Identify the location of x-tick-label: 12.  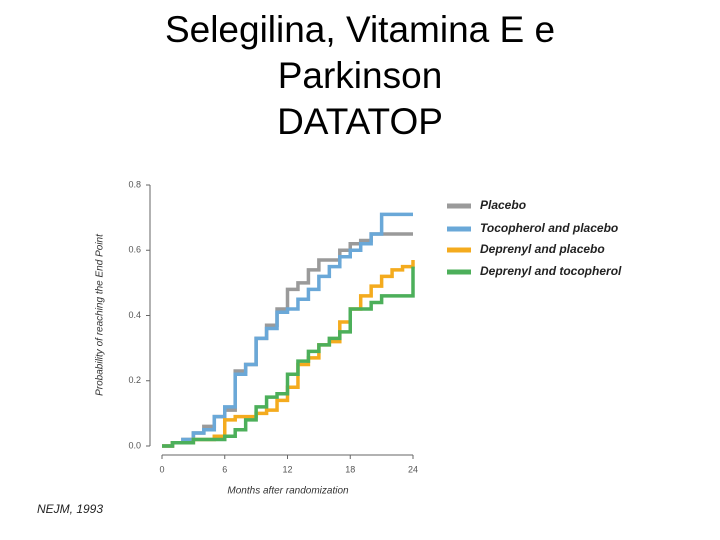
(287, 469).